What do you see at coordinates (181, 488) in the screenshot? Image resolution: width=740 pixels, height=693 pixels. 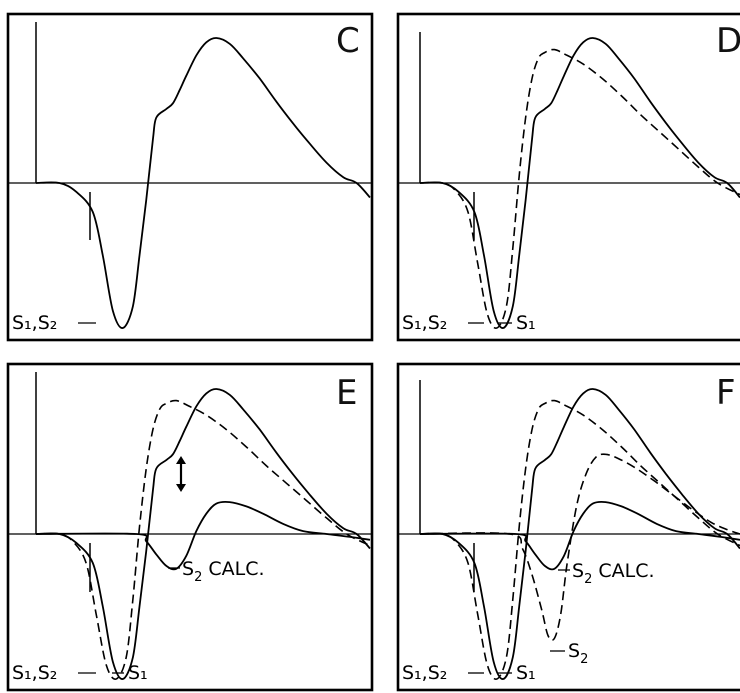 I see `panel-e-arrowhead-down` at bounding box center [181, 488].